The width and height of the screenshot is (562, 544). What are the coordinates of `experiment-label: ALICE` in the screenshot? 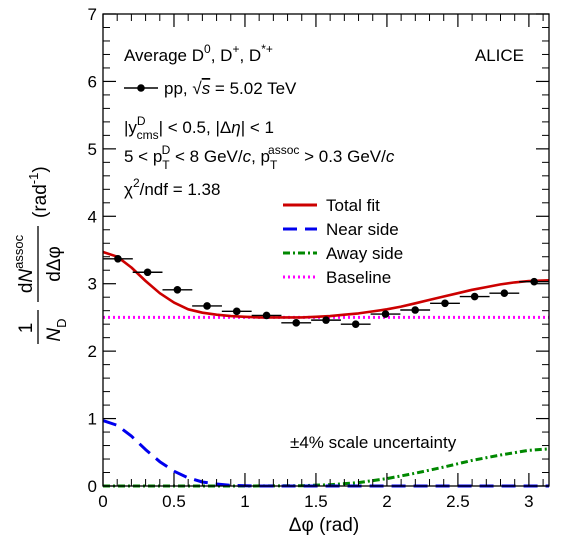 It's located at (499, 55).